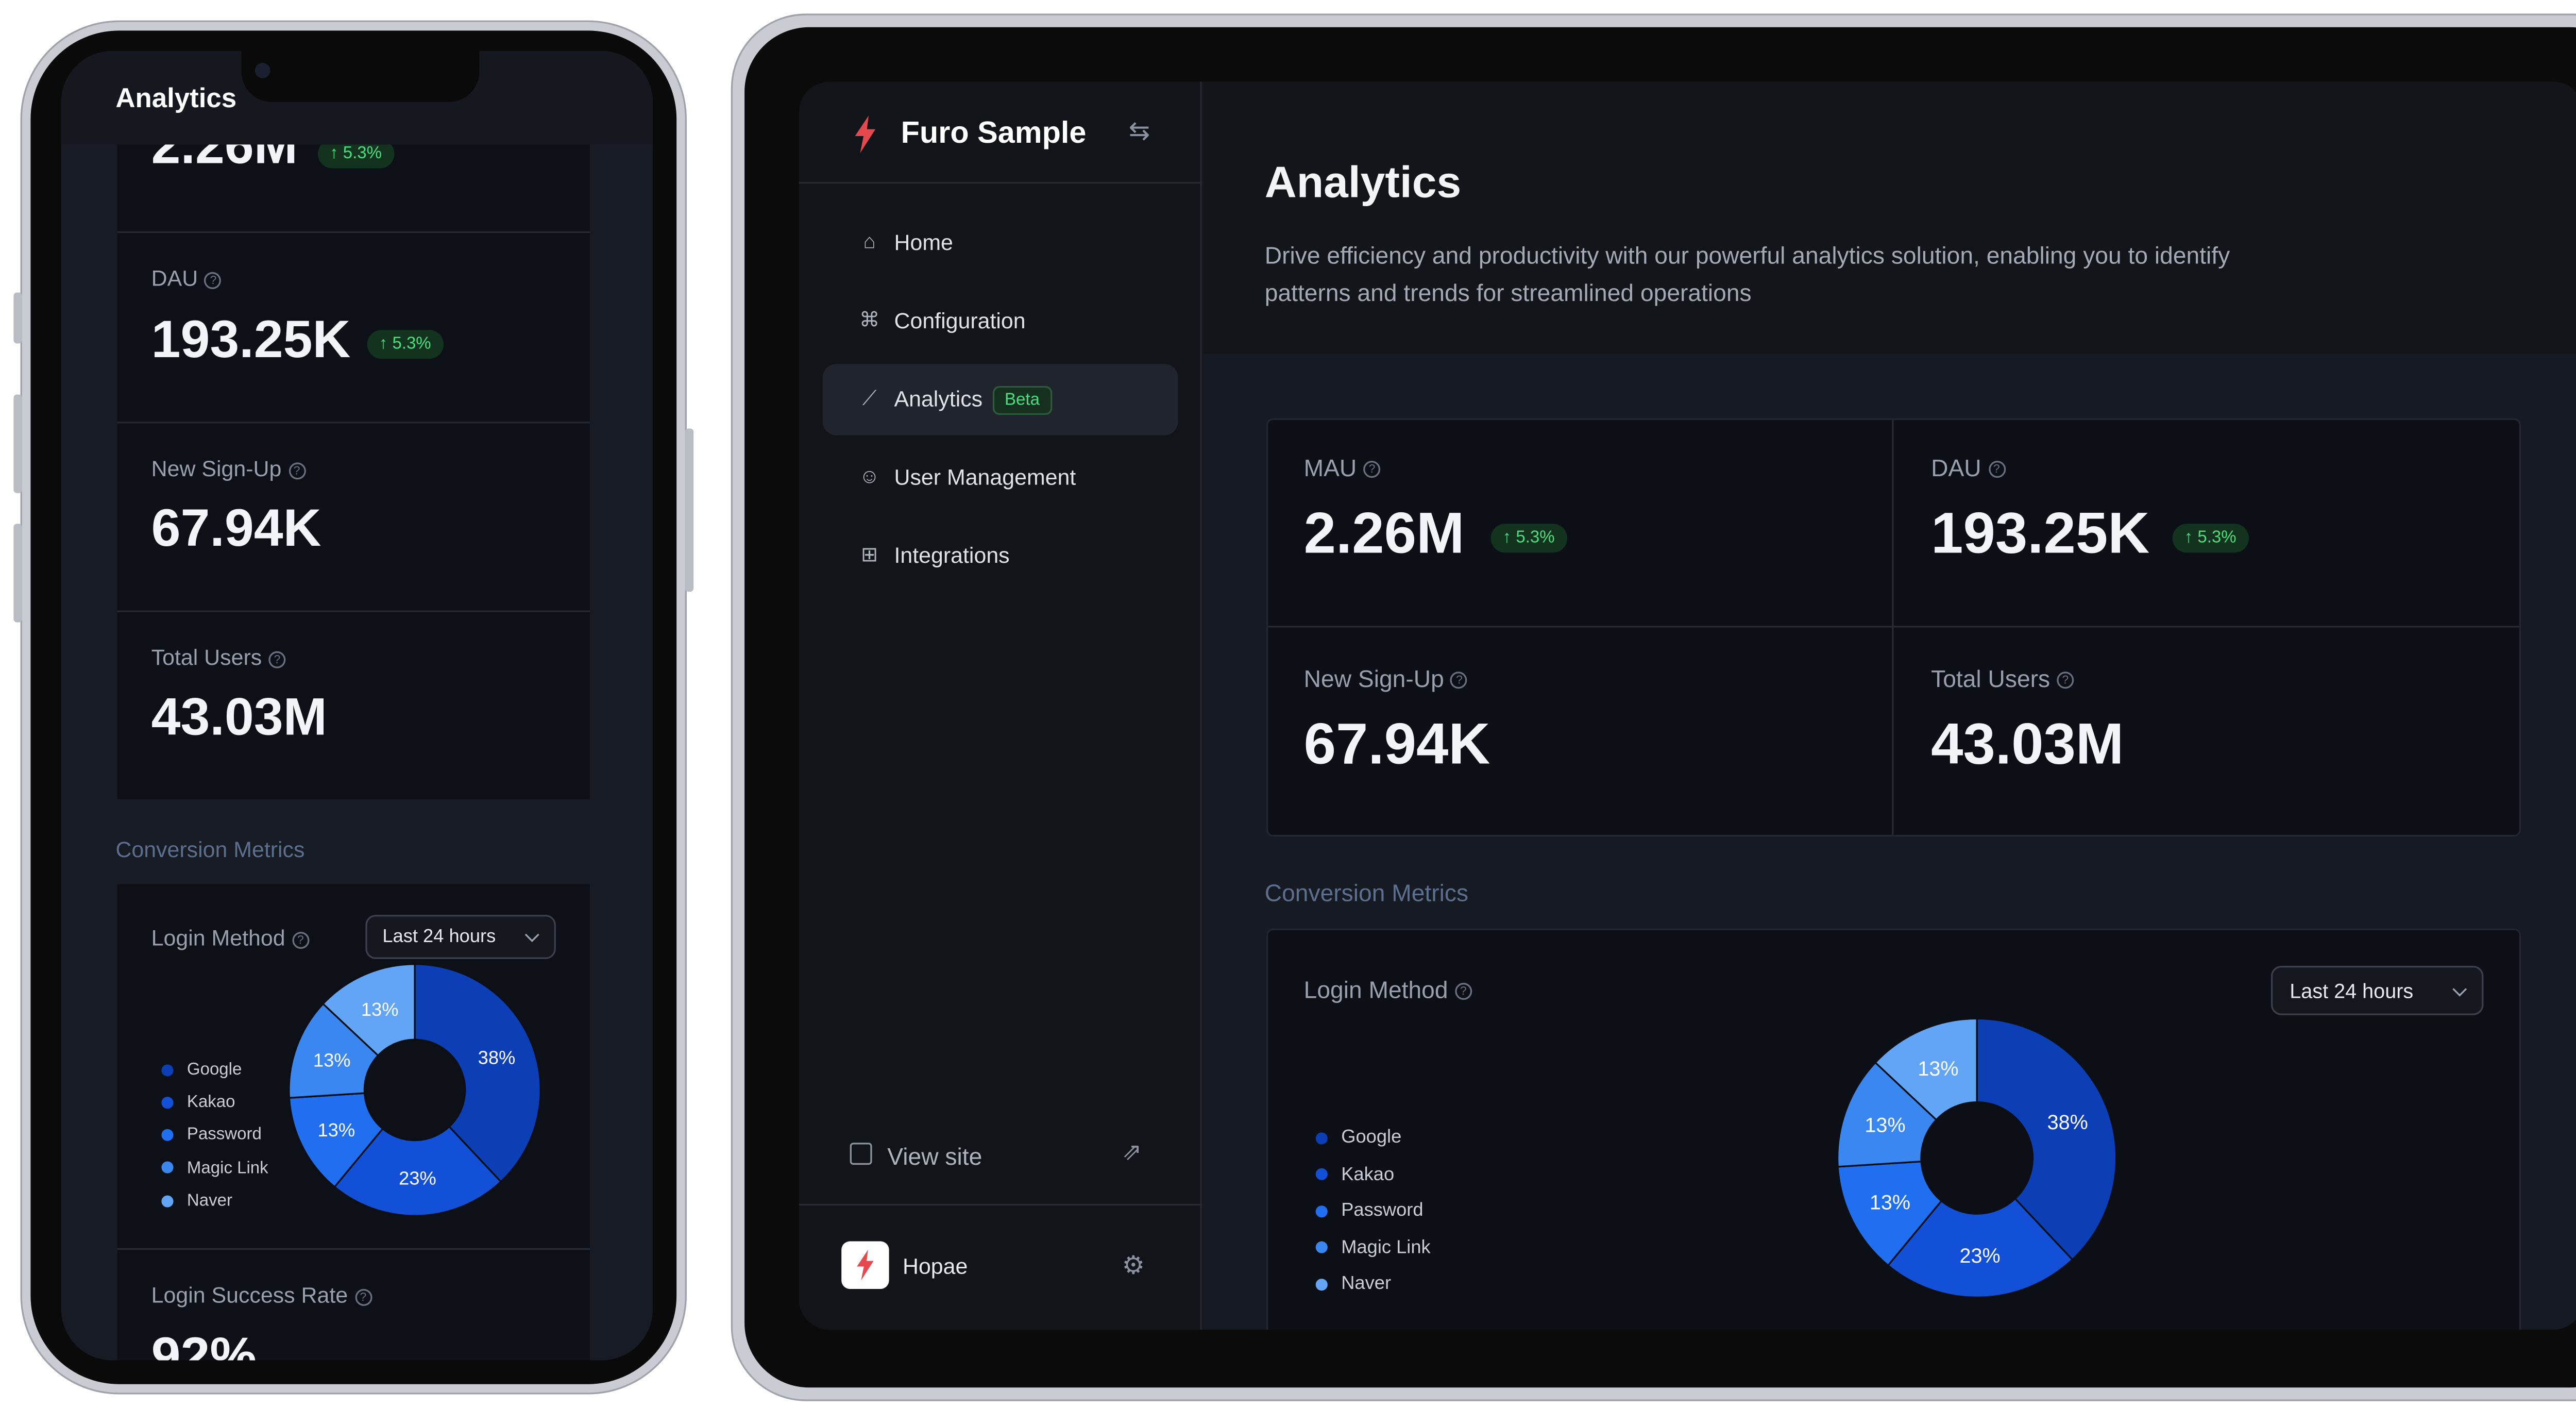 The height and width of the screenshot is (1408, 2576). I want to click on sidebar-item-user-management: ☺ User Management, so click(1000, 478).